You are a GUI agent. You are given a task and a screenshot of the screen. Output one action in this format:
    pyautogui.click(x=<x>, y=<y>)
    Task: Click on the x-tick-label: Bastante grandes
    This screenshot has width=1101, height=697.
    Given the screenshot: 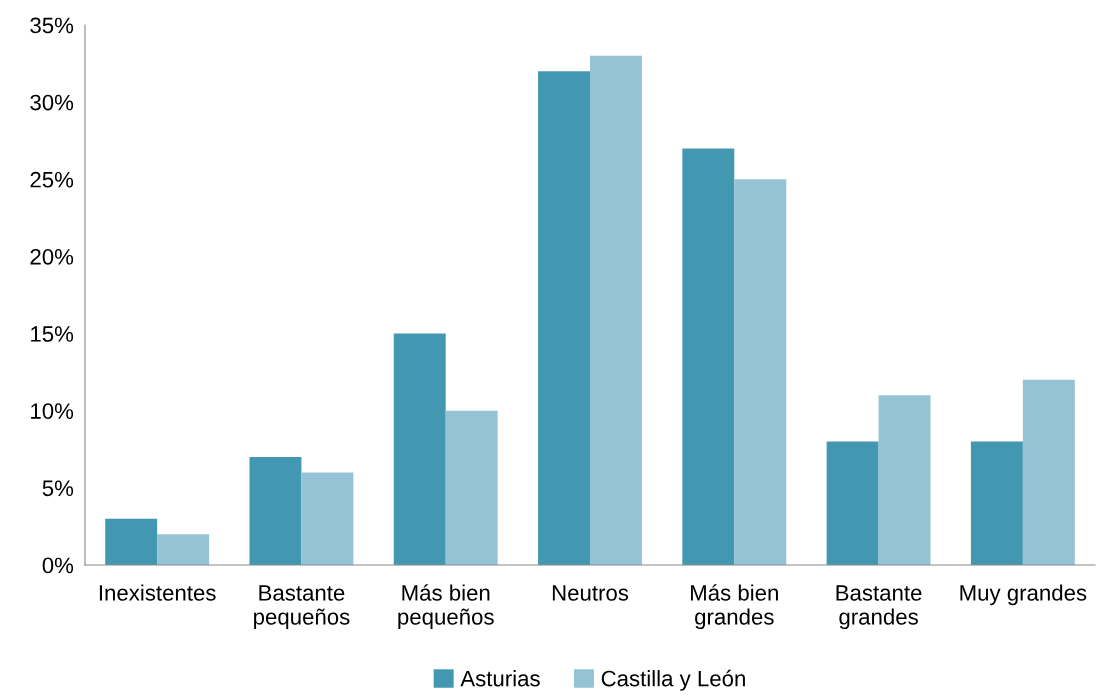 What is the action you would take?
    pyautogui.click(x=879, y=607)
    